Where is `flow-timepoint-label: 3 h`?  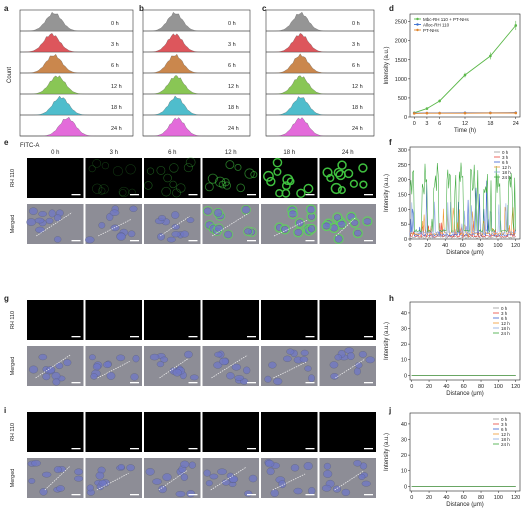 flow-timepoint-label: 3 h is located at coordinates (115, 45).